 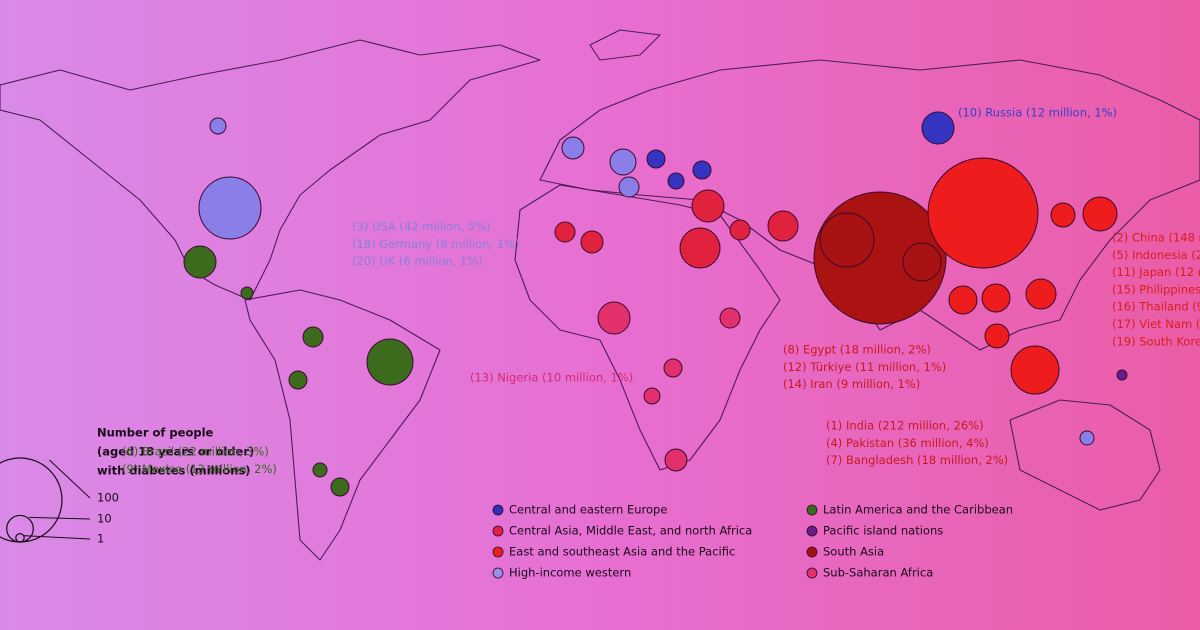 I want to click on size-legend-title: Number of people, so click(x=155, y=433).